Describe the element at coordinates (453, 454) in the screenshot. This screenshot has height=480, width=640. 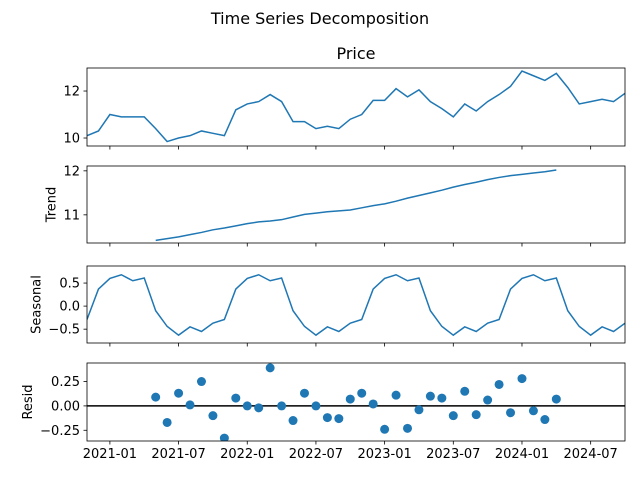
I see `x-tick-label: 2023-07` at that location.